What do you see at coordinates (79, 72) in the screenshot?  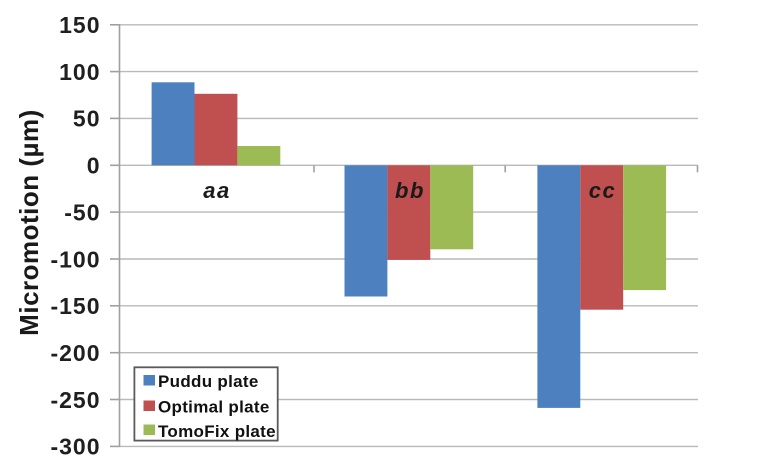 I see `svg-text: 100` at bounding box center [79, 72].